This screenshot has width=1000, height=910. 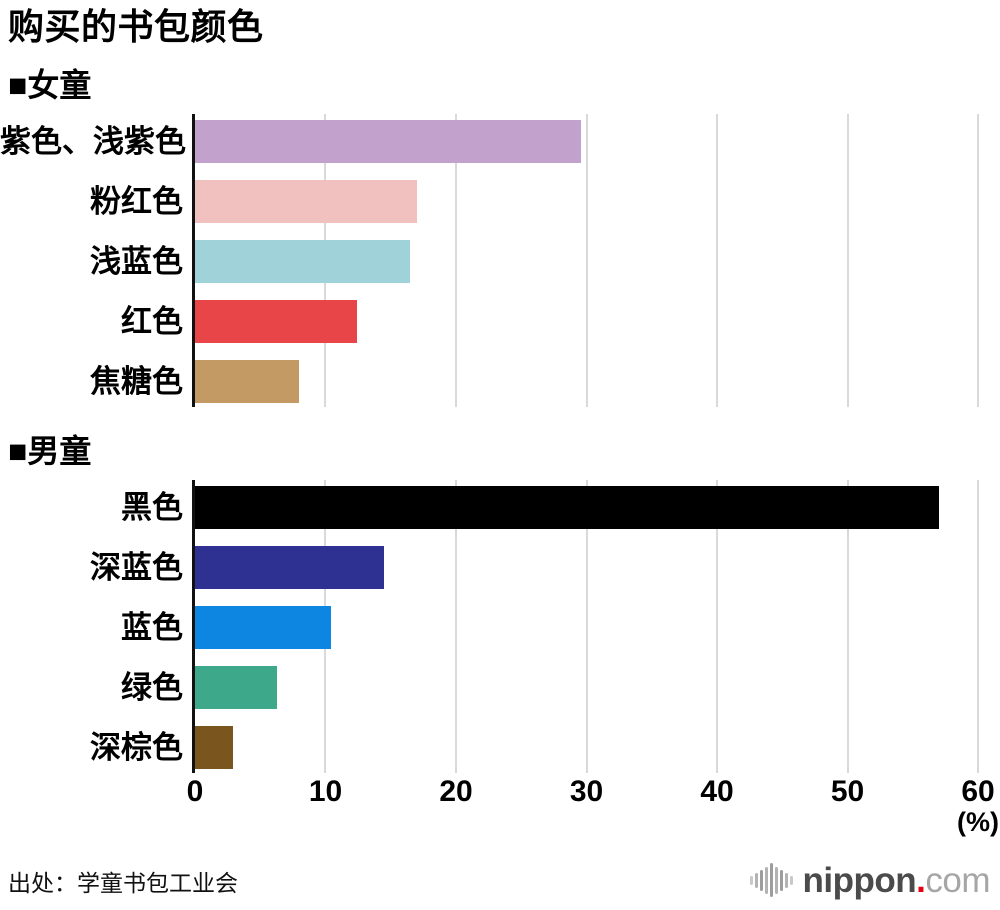 I want to click on section-title-boys: ■男童, so click(x=50, y=451).